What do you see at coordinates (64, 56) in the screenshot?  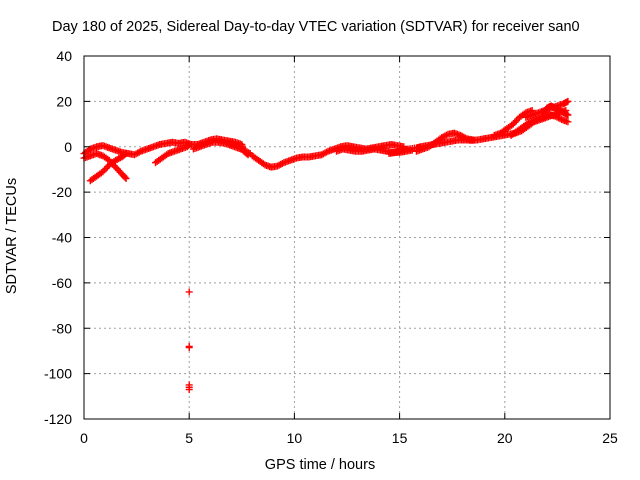 I see `y-tick-label: 40` at bounding box center [64, 56].